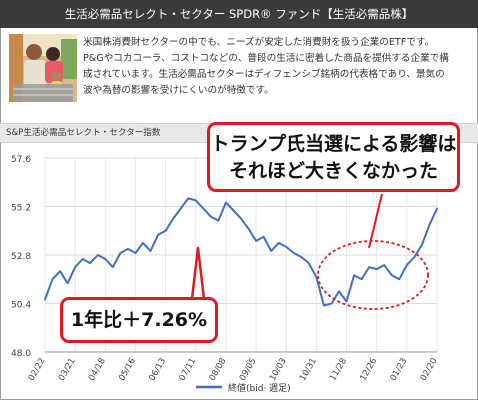 The height and width of the screenshot is (400, 478). What do you see at coordinates (21, 209) in the screenshot?
I see `y-tick-label: 55.2` at bounding box center [21, 209].